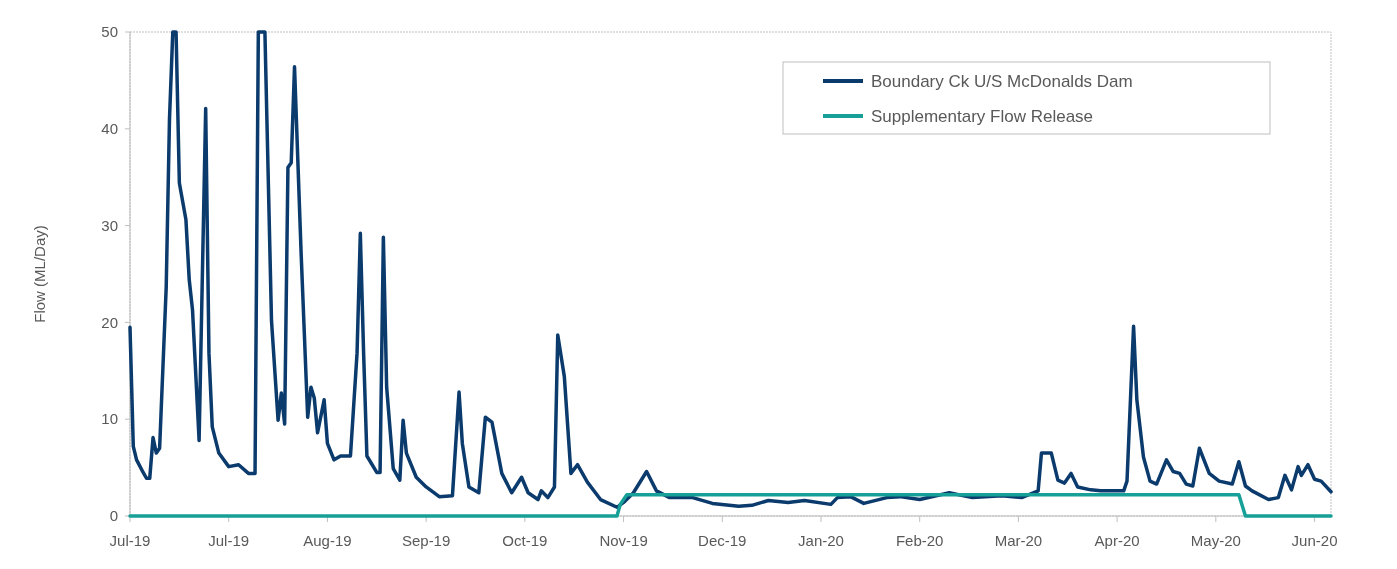 The image size is (1397, 569). Describe the element at coordinates (1215, 540) in the screenshot. I see `x-tick-label: May-20` at that location.